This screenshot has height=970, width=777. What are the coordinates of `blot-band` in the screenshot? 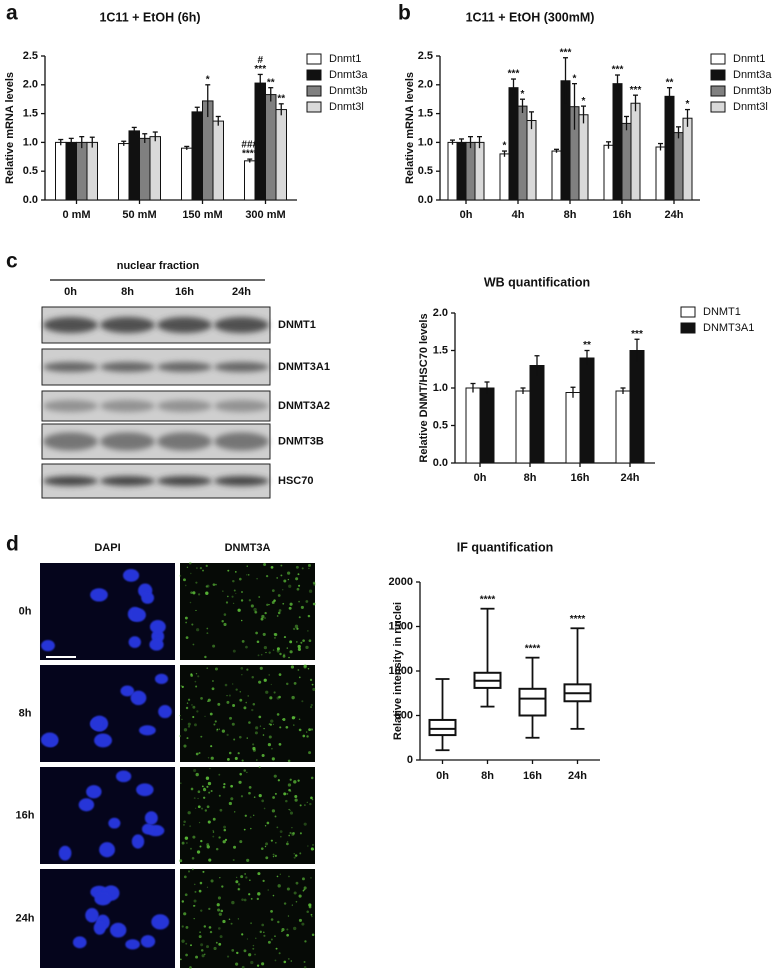 It's located at (184, 441).